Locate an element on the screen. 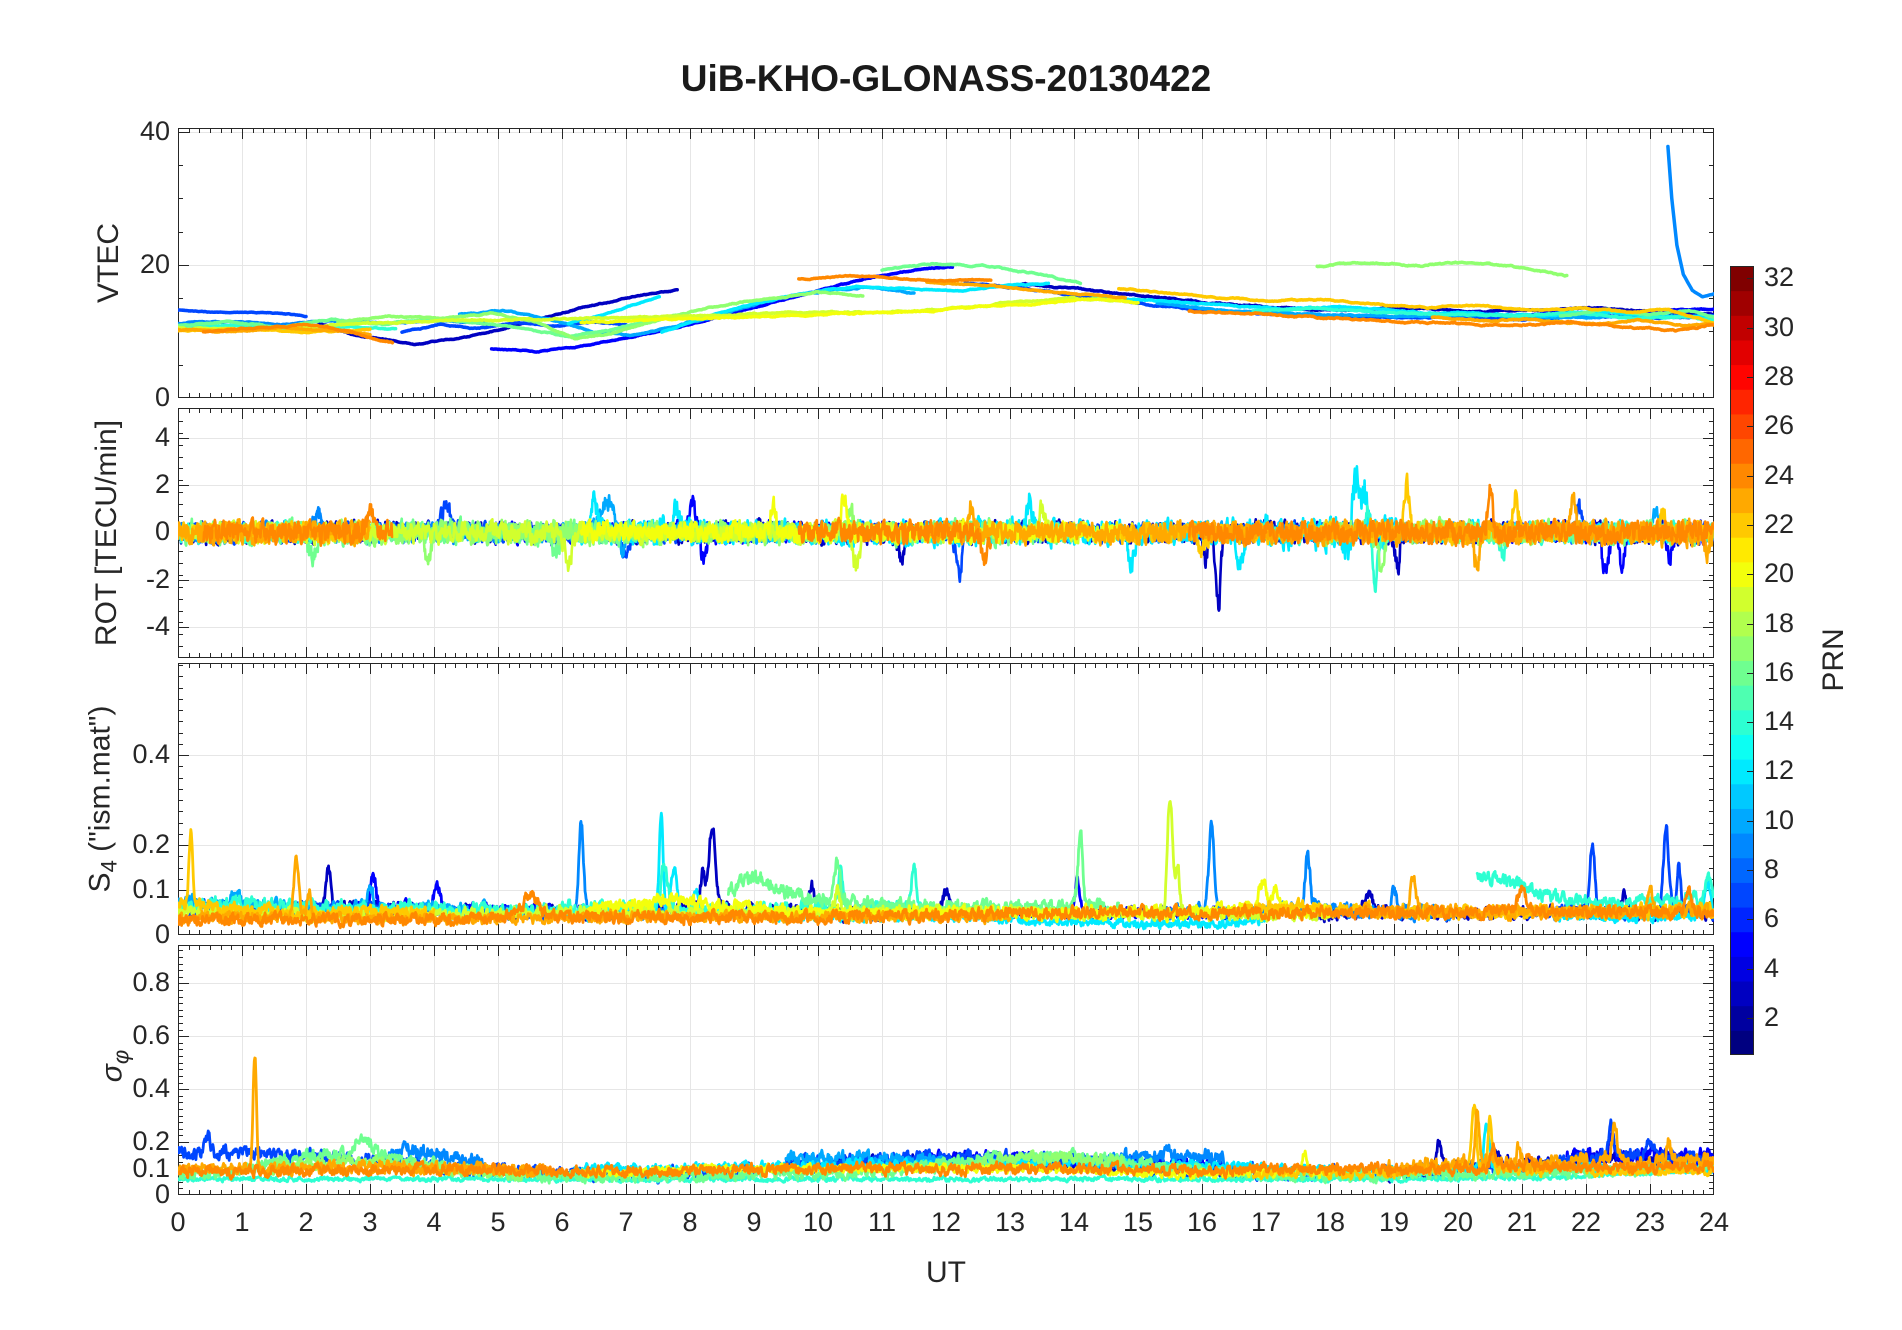  x-tick-label: 16 is located at coordinates (1202, 1222).